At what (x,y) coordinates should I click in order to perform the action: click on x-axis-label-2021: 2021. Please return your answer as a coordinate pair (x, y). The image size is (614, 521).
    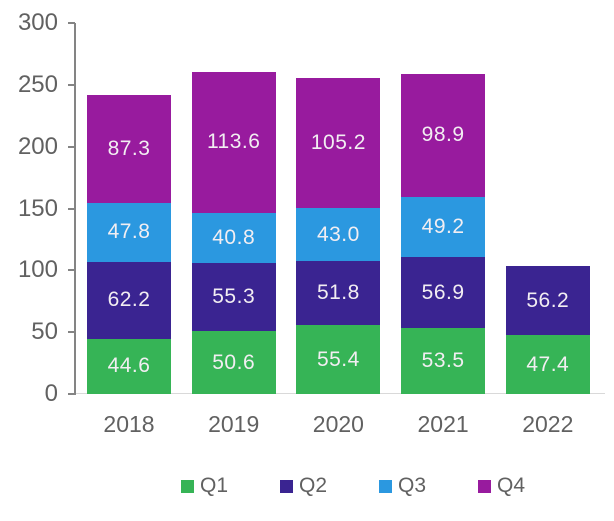
    Looking at the image, I should click on (443, 424).